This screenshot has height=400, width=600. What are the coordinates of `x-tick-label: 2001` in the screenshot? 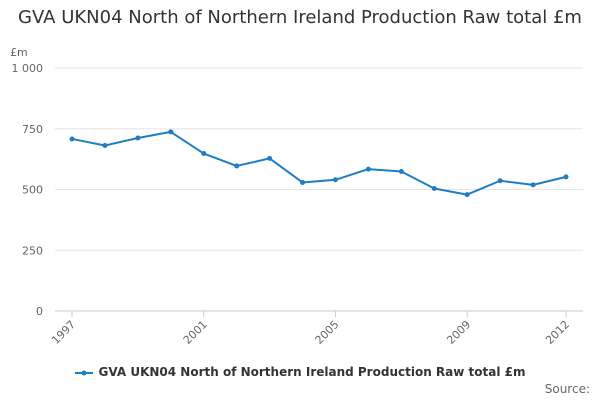 It's located at (195, 332).